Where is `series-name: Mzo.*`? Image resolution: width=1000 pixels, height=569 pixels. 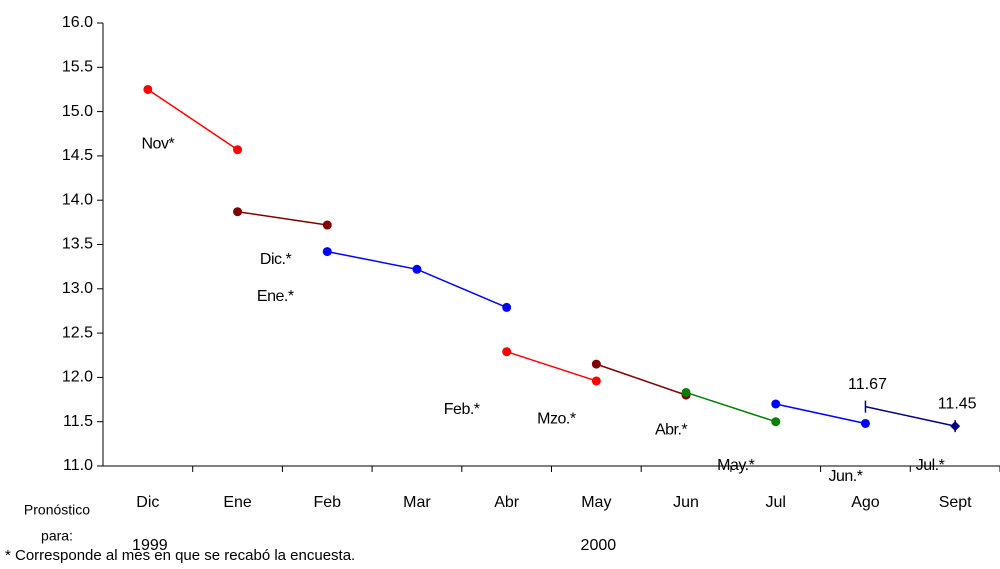
series-name: Mzo.* is located at coordinates (556, 418).